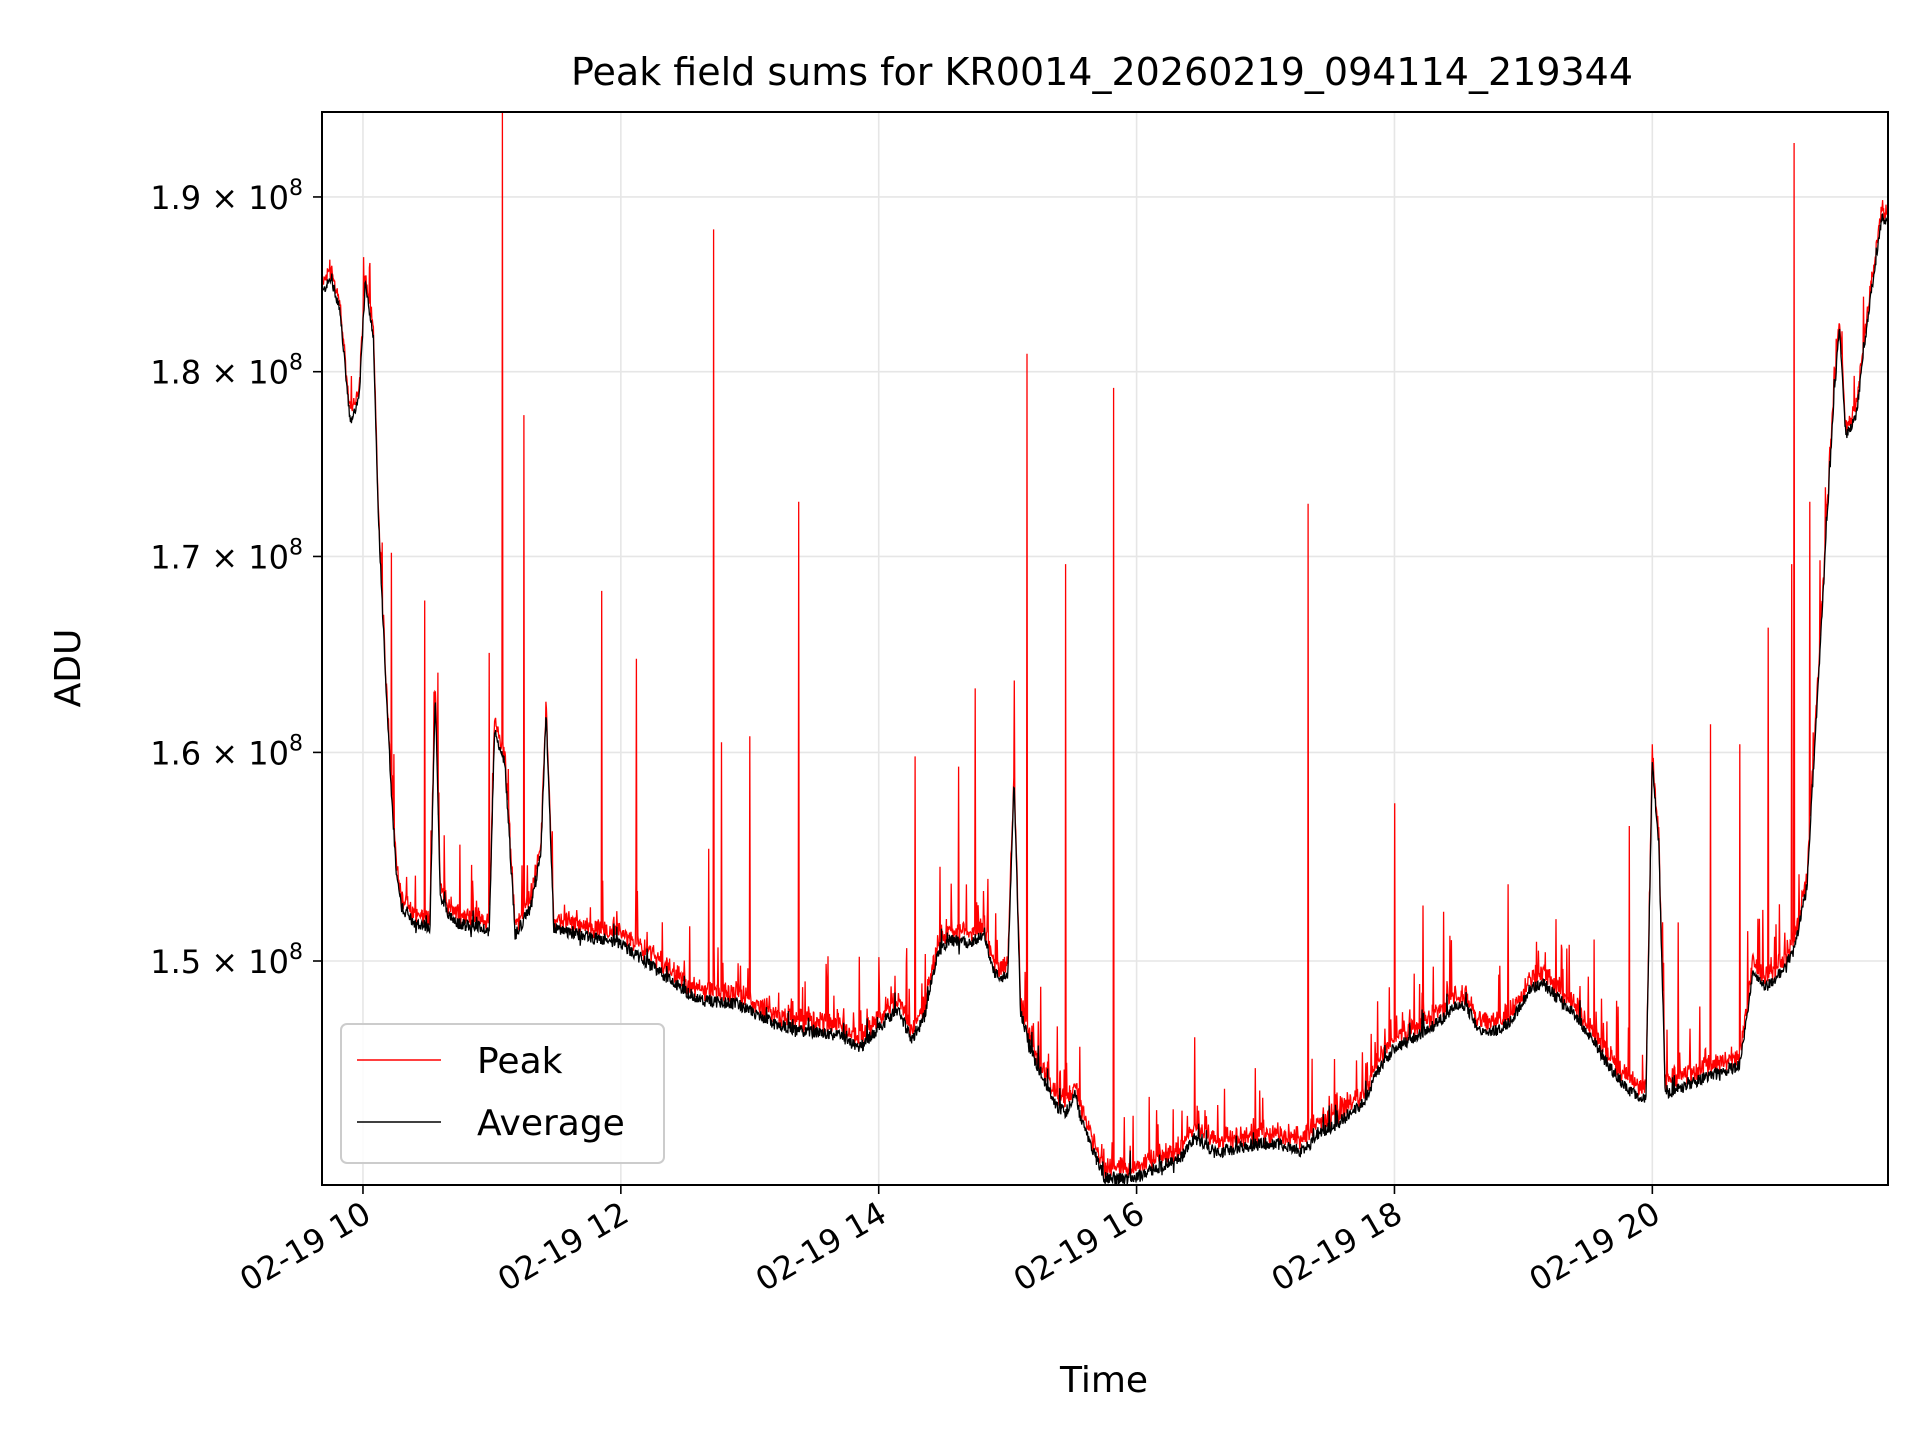 The width and height of the screenshot is (1920, 1440). What do you see at coordinates (821, 1246) in the screenshot?
I see `x-tick-label: 02-19 14` at bounding box center [821, 1246].